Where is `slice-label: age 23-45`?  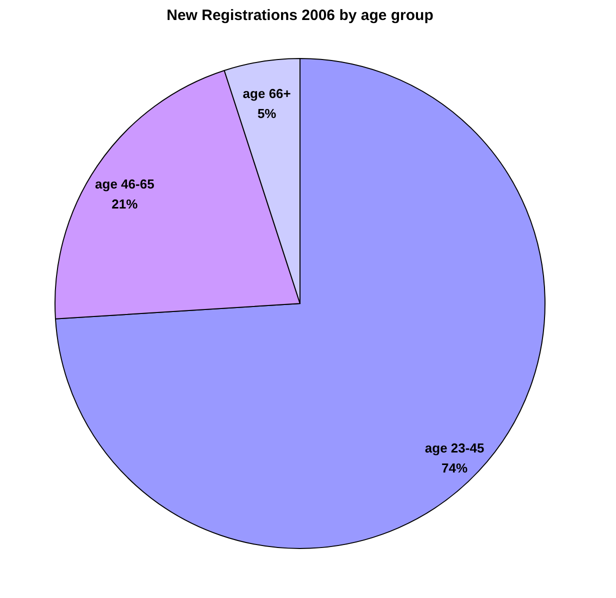 slice-label: age 23-45 is located at coordinates (454, 448).